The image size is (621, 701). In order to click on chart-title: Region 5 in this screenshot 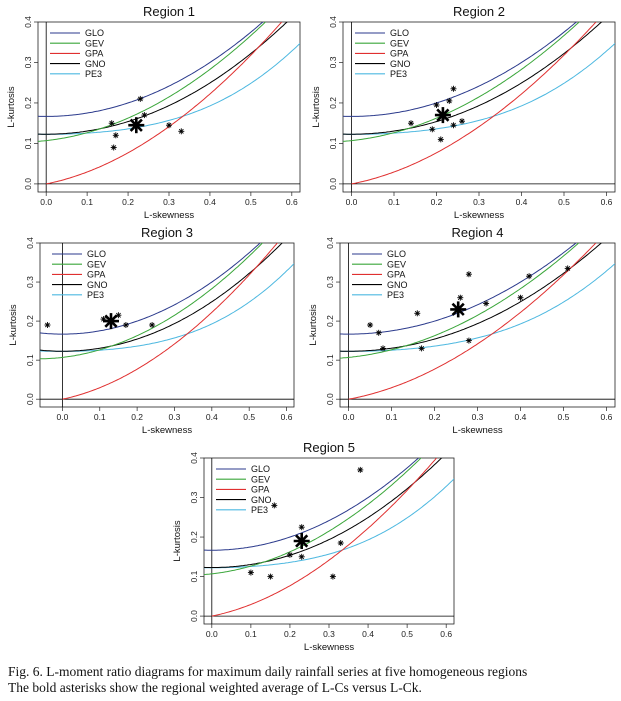, I will do `click(329, 447)`.